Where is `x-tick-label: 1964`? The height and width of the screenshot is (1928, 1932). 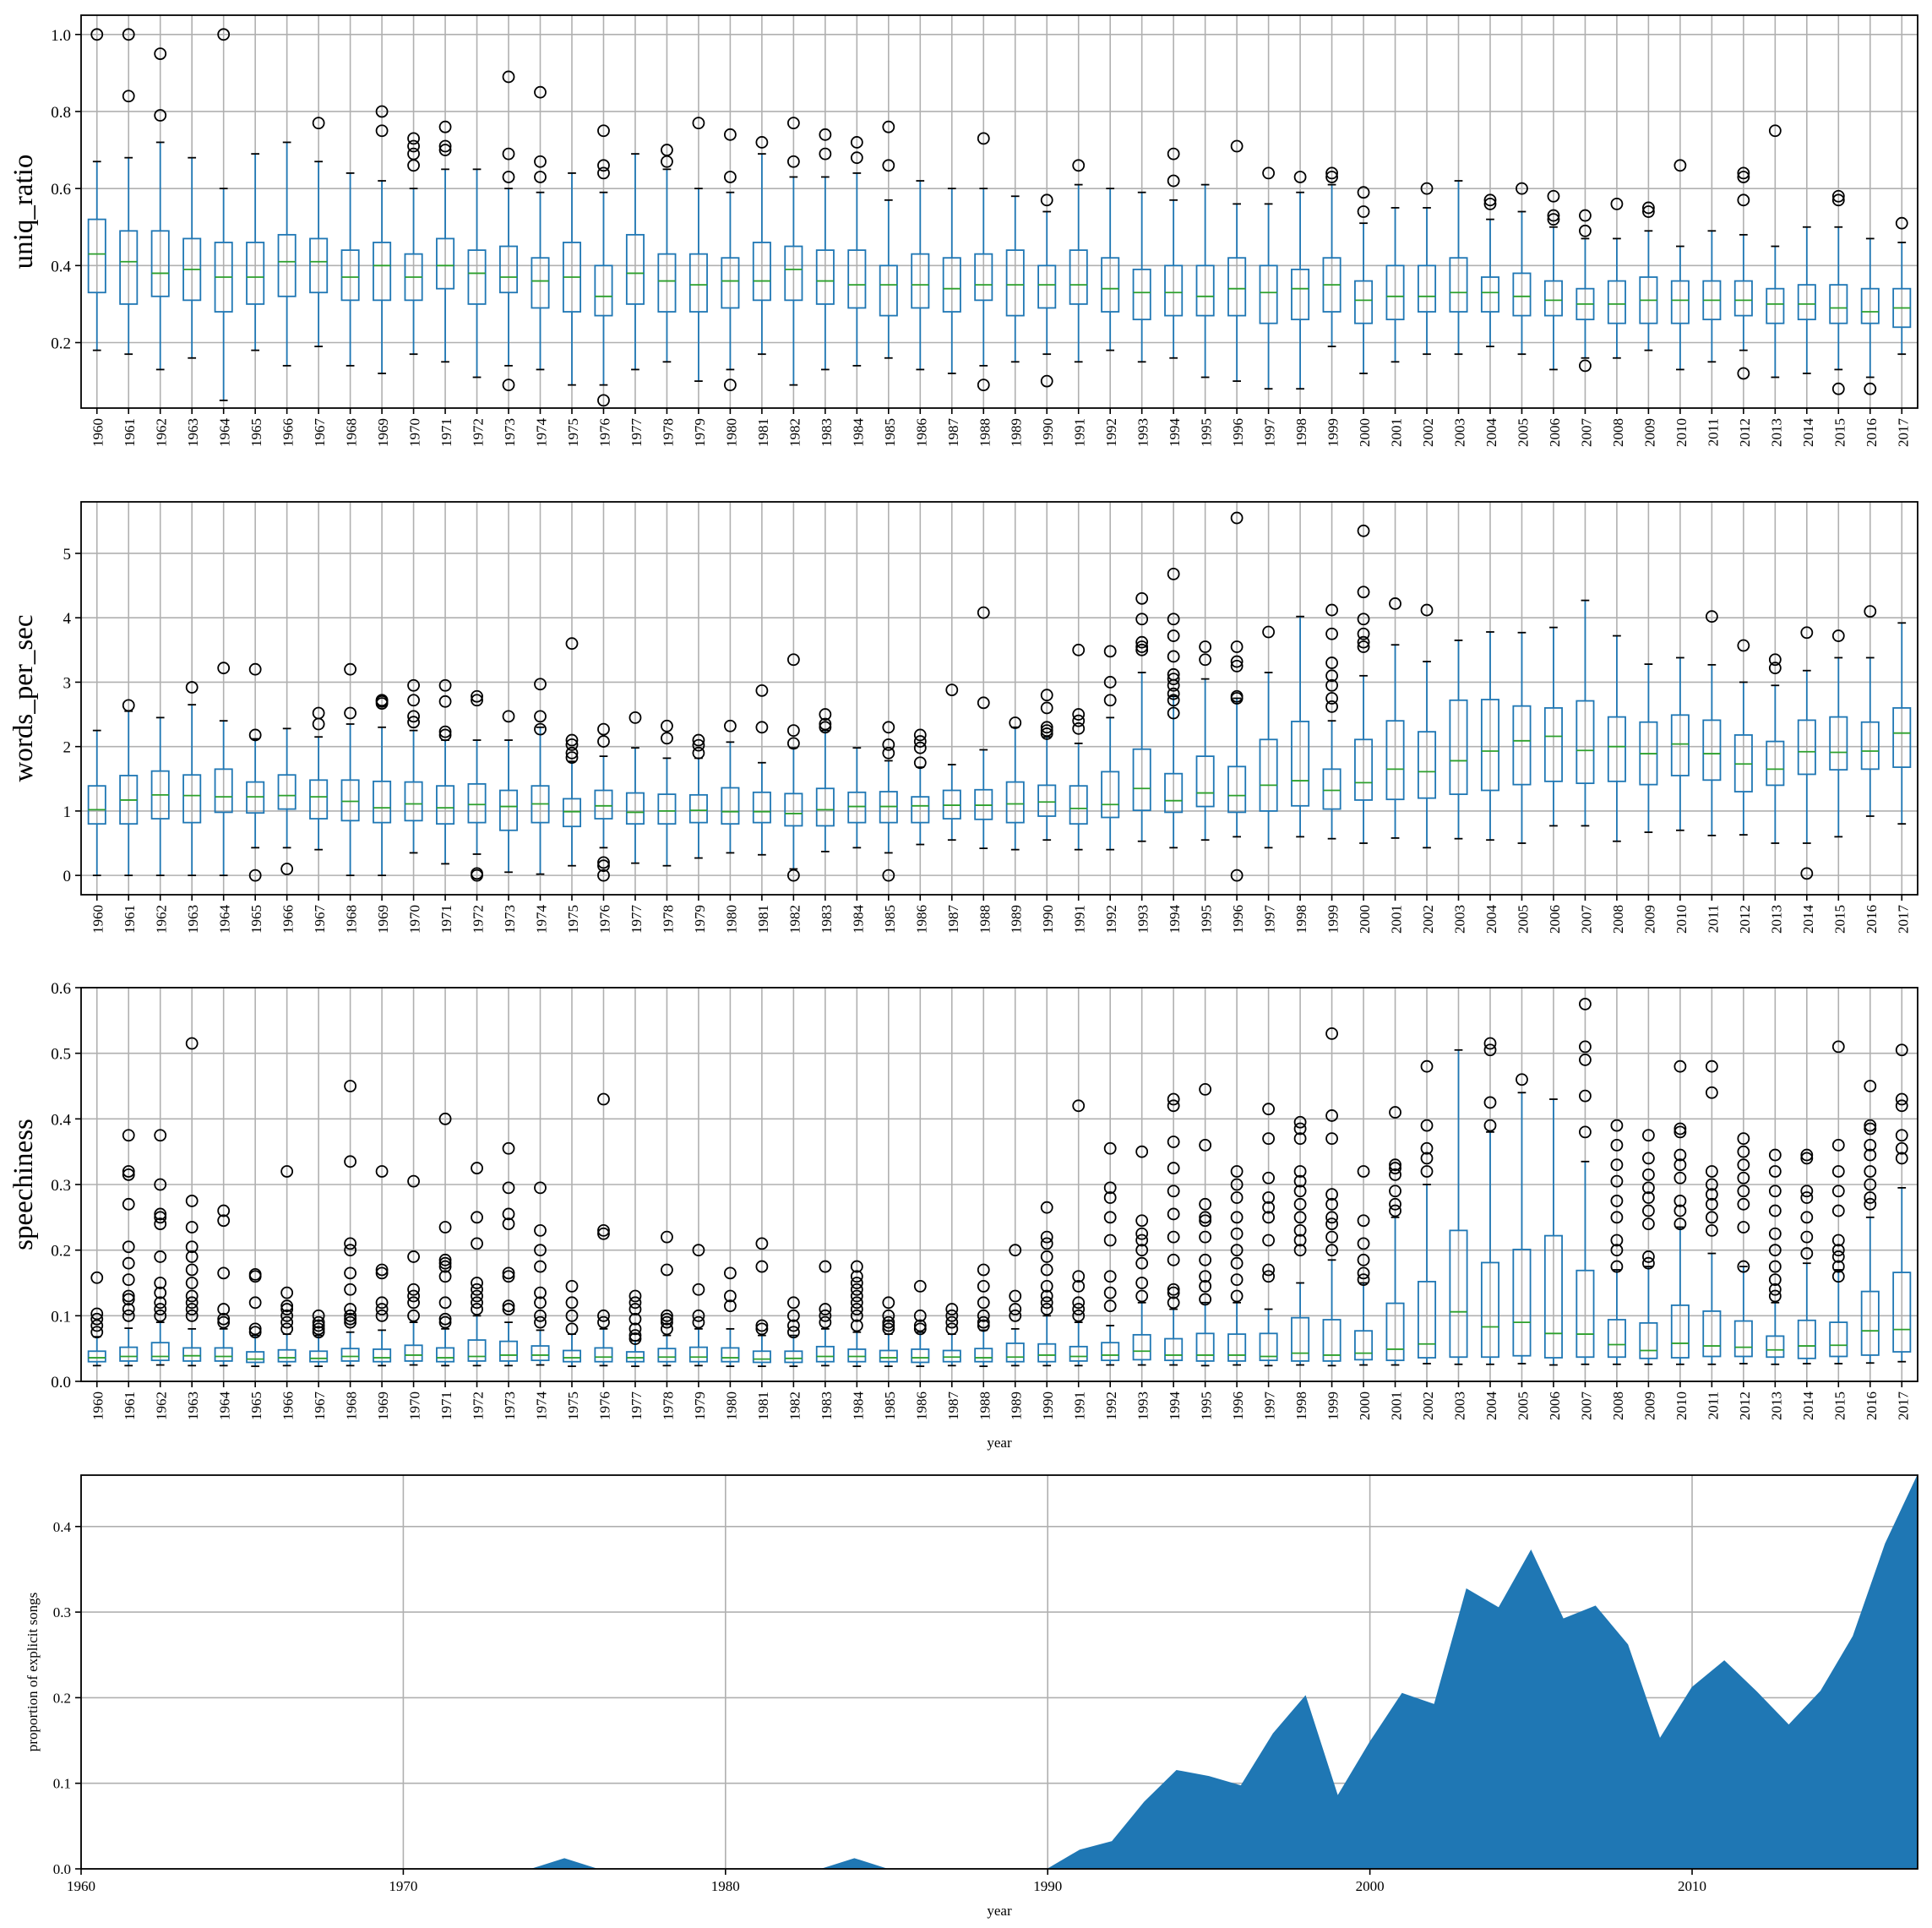 x-tick-label: 1964 is located at coordinates (225, 433).